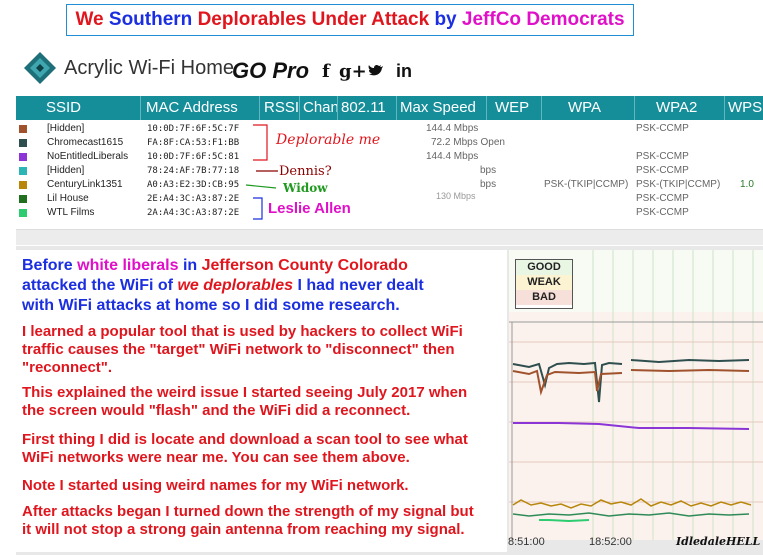 The height and width of the screenshot is (555, 763). Describe the element at coordinates (585, 107) in the screenshot. I see `column-header-wpa: WPA` at that location.